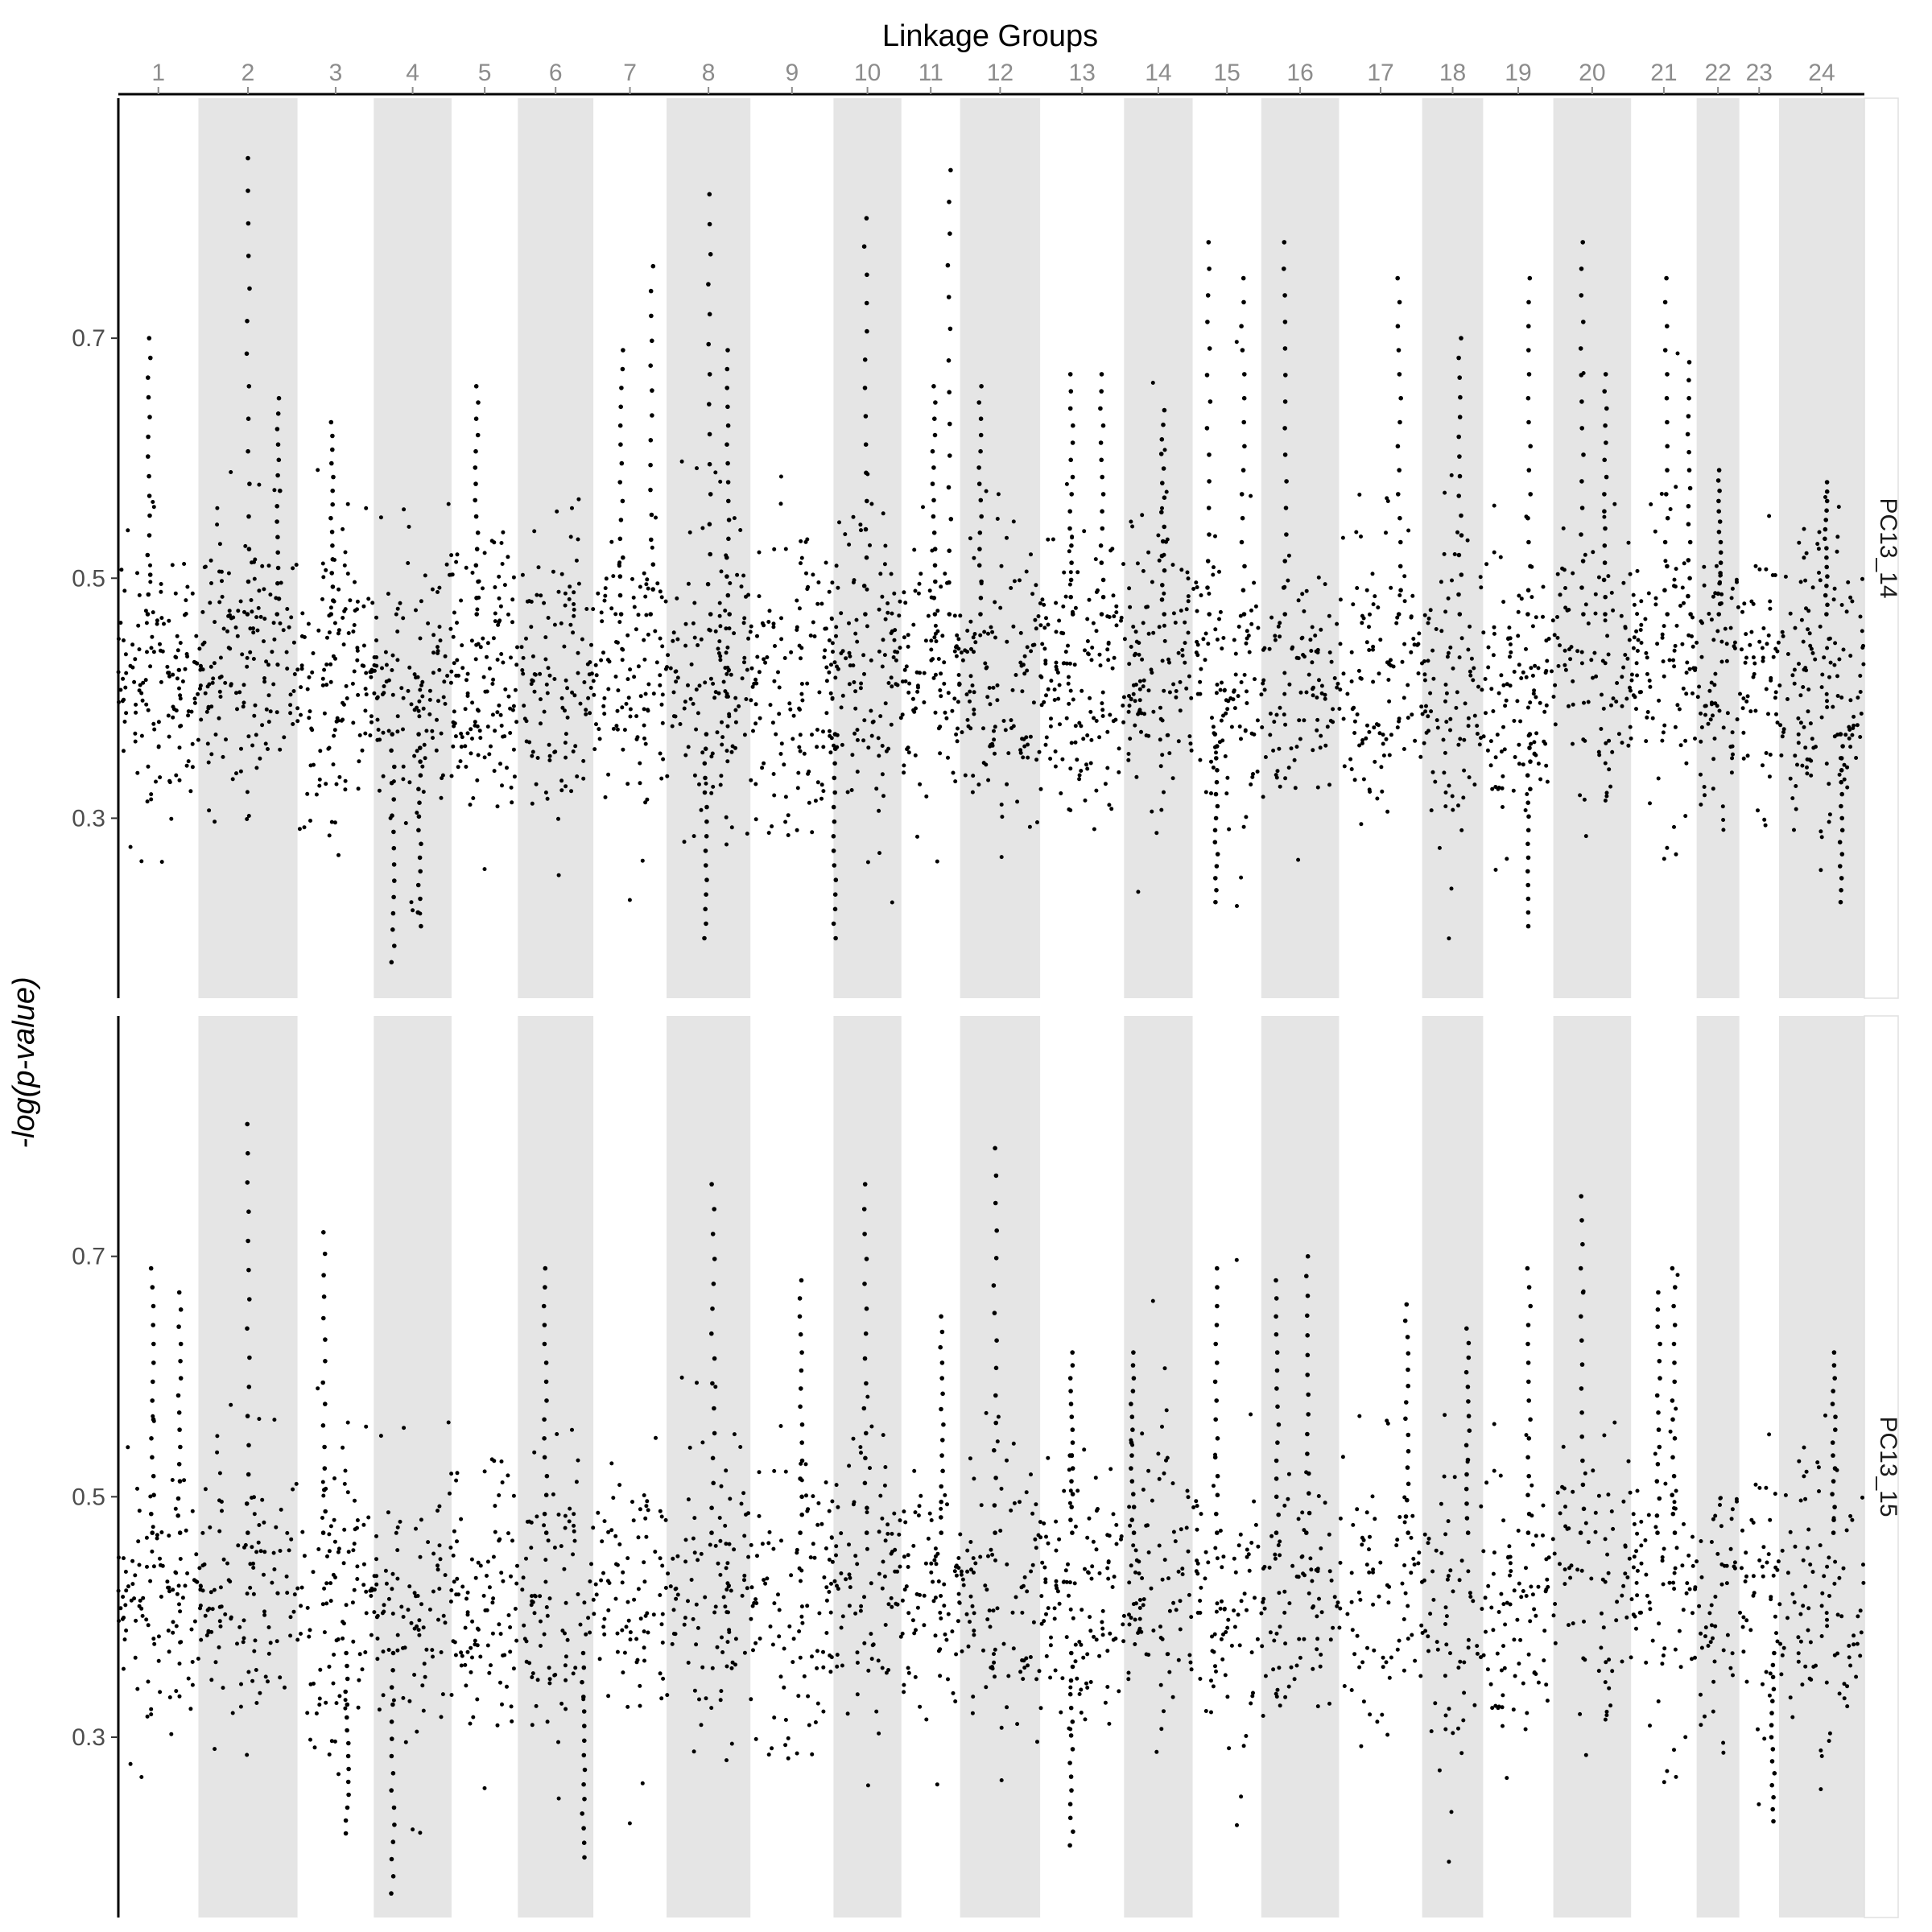 This screenshot has width=1932, height=1932. What do you see at coordinates (1592, 73) in the screenshot?
I see `x-tick-label: 20` at bounding box center [1592, 73].